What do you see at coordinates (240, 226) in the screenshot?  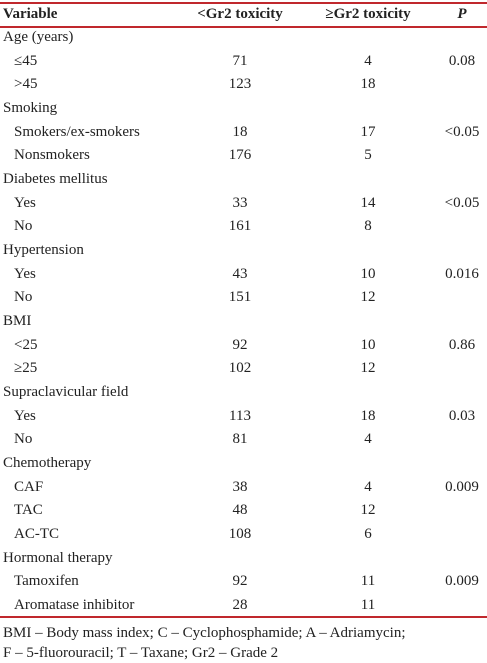 I see `cell: 161` at bounding box center [240, 226].